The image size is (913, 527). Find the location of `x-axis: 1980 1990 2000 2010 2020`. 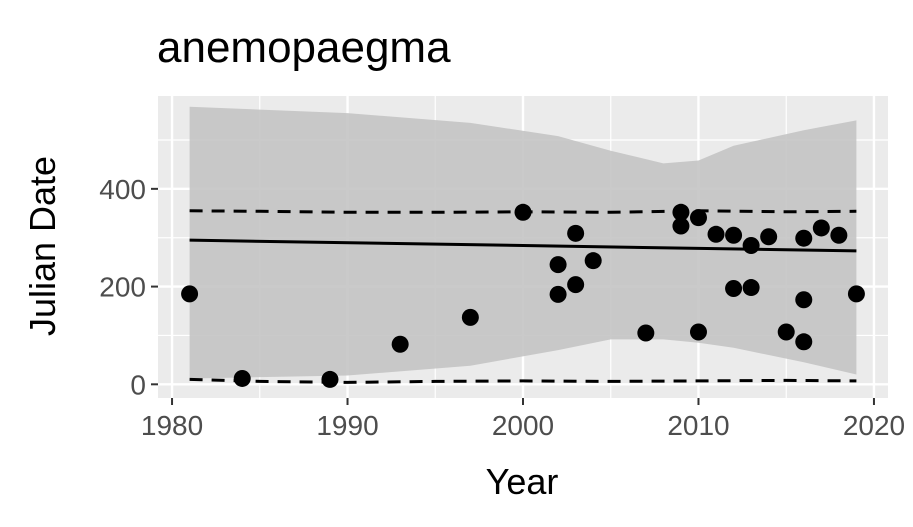

x-axis: 1980 1990 2000 2010 2020 is located at coordinates (523, 419).